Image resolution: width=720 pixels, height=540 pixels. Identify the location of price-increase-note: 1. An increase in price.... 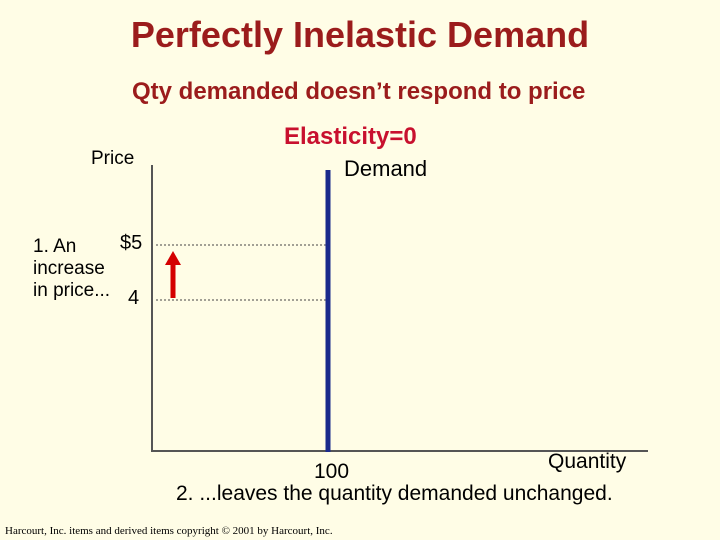
(83, 269).